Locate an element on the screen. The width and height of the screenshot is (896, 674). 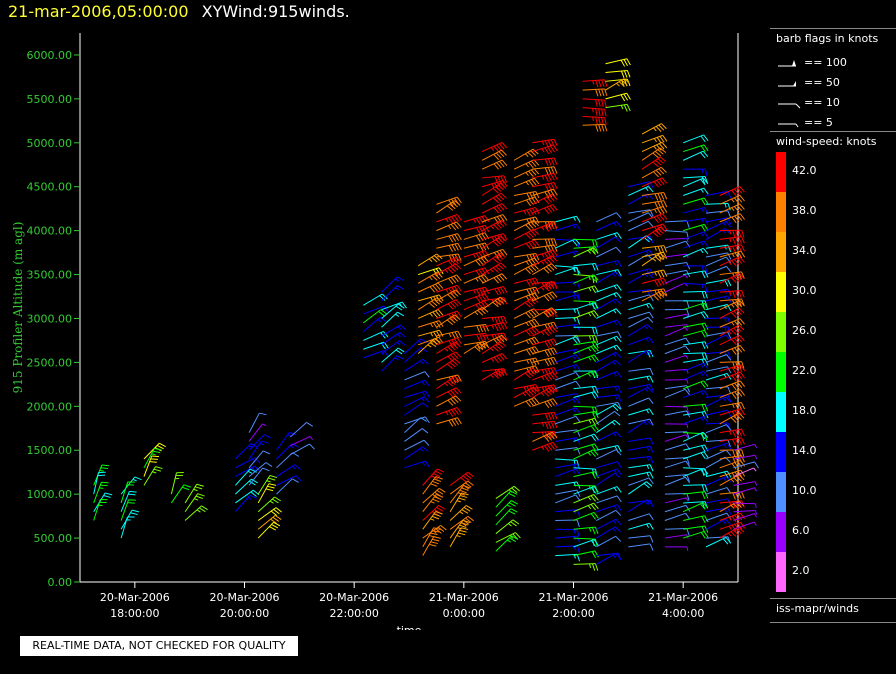
color-bar-tick-label: 38.0 is located at coordinates (804, 210).